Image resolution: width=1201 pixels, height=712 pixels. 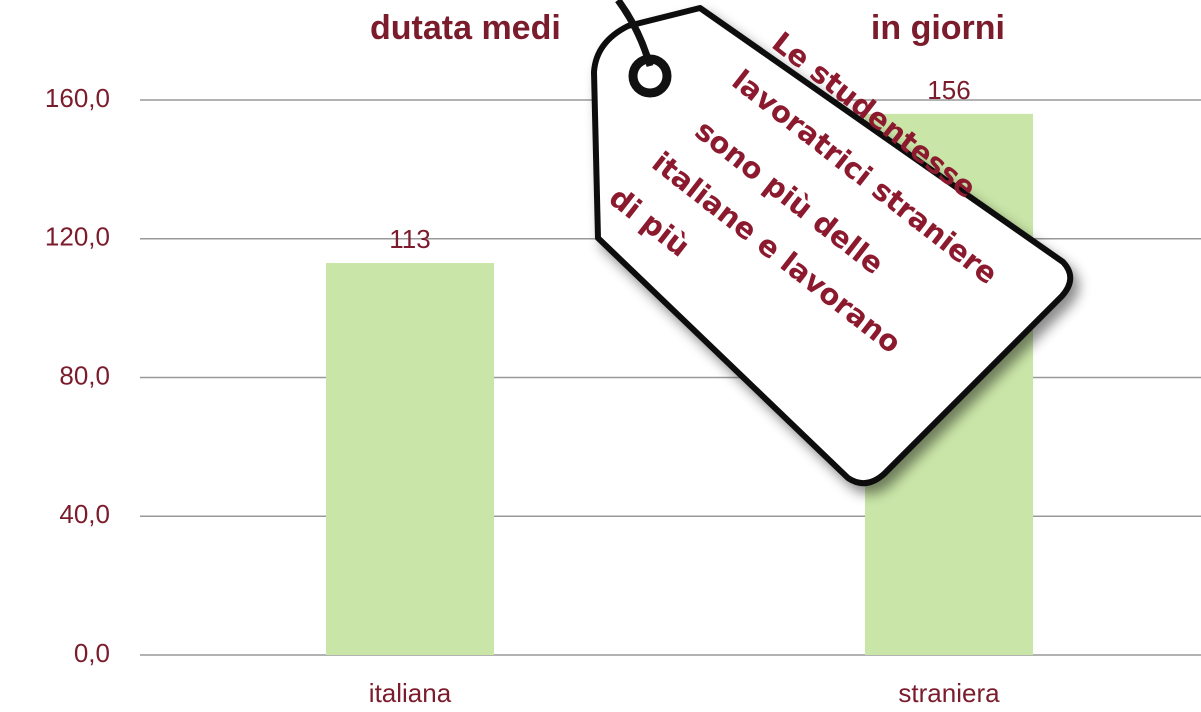 I want to click on y-tick-label: 160,0, so click(x=77, y=98).